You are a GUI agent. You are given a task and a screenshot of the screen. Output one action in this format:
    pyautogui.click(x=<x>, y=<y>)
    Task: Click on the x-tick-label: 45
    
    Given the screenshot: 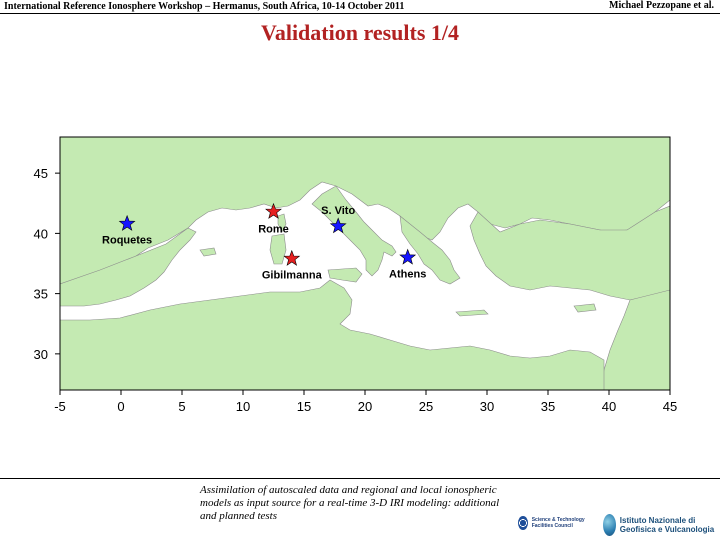 What is the action you would take?
    pyautogui.click(x=670, y=406)
    